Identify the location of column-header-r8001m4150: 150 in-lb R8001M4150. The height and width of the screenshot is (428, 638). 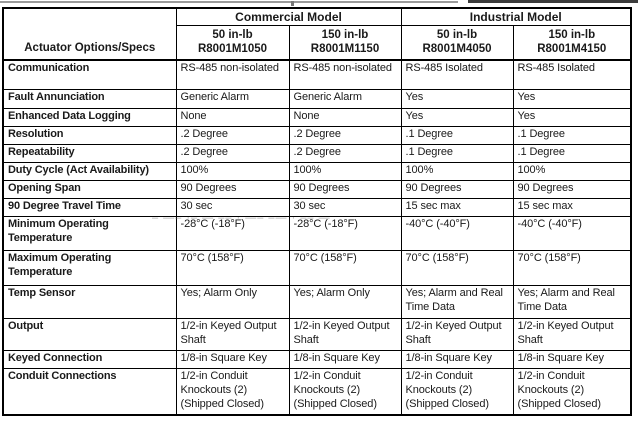
(572, 42).